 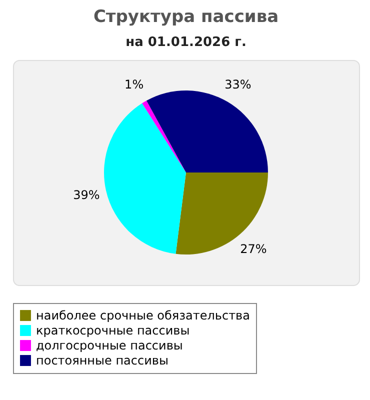 What do you see at coordinates (186, 42) in the screenshot?
I see `chart-subtitle: на 01.01.2026 г.` at bounding box center [186, 42].